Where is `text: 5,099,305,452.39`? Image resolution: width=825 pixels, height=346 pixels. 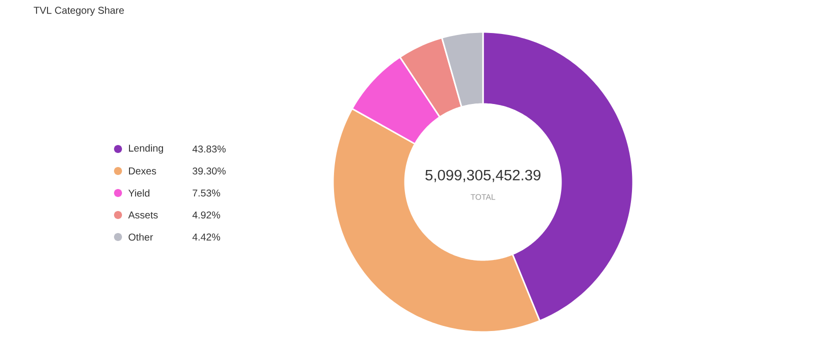
text: 5,099,305,452.39 is located at coordinates (482, 176).